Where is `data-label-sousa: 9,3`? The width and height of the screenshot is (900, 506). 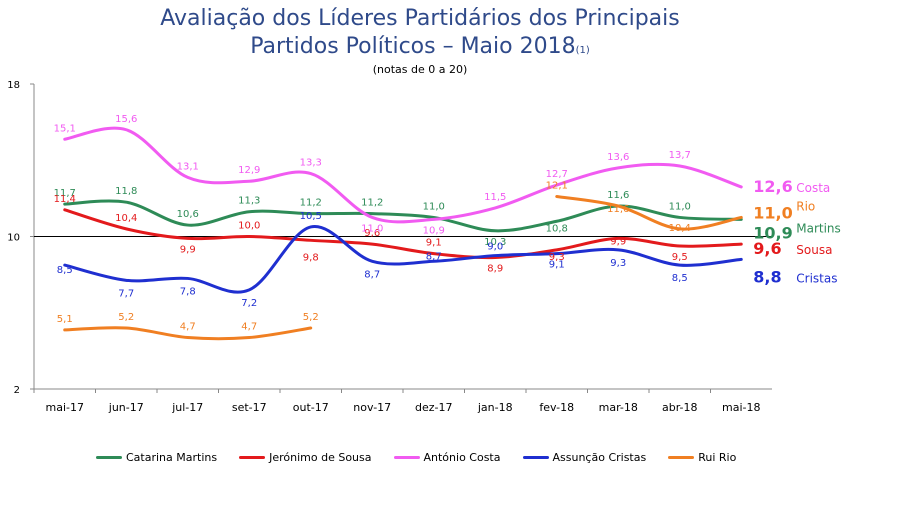
data-label-sousa: 9,3 is located at coordinates (557, 257).